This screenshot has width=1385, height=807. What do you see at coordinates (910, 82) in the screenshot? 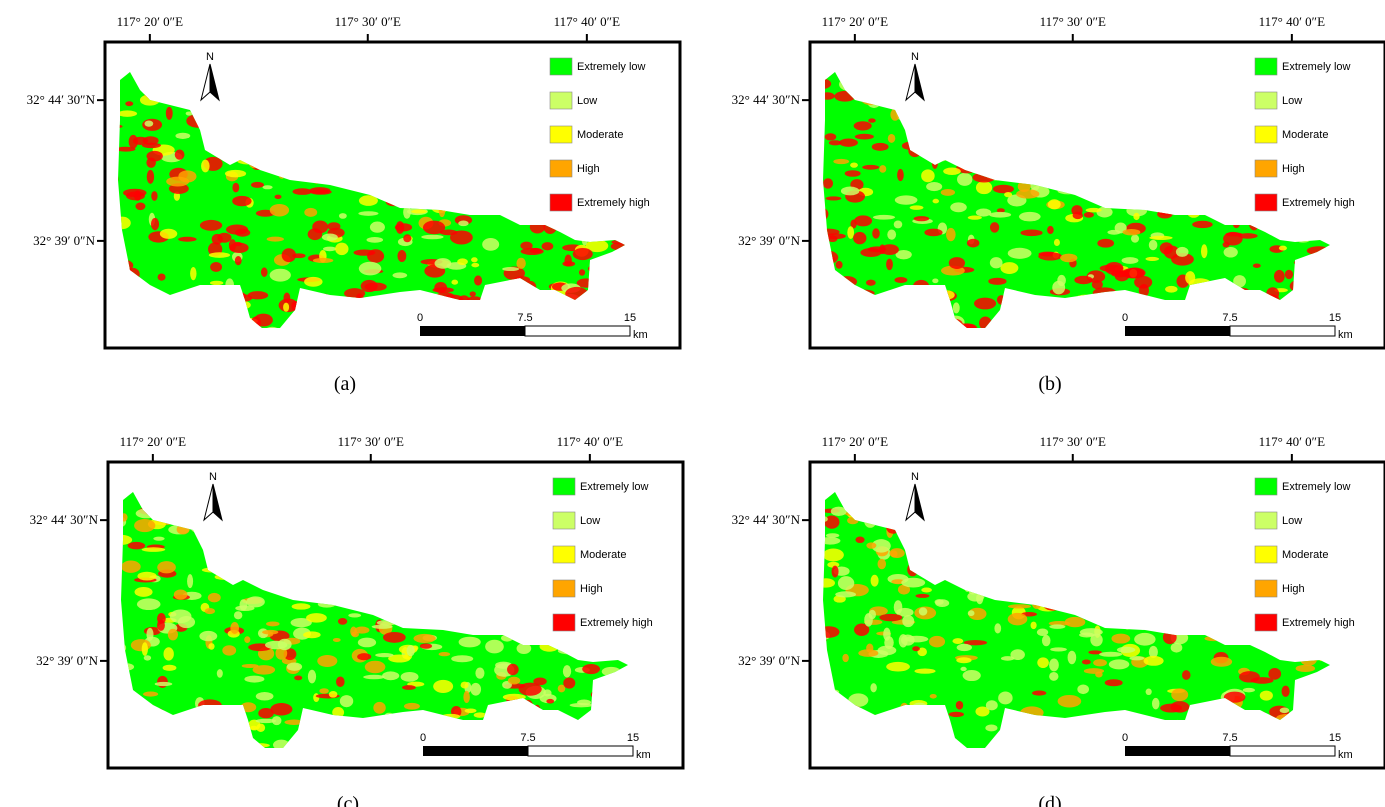
I see `north-arrow-left` at bounding box center [910, 82].